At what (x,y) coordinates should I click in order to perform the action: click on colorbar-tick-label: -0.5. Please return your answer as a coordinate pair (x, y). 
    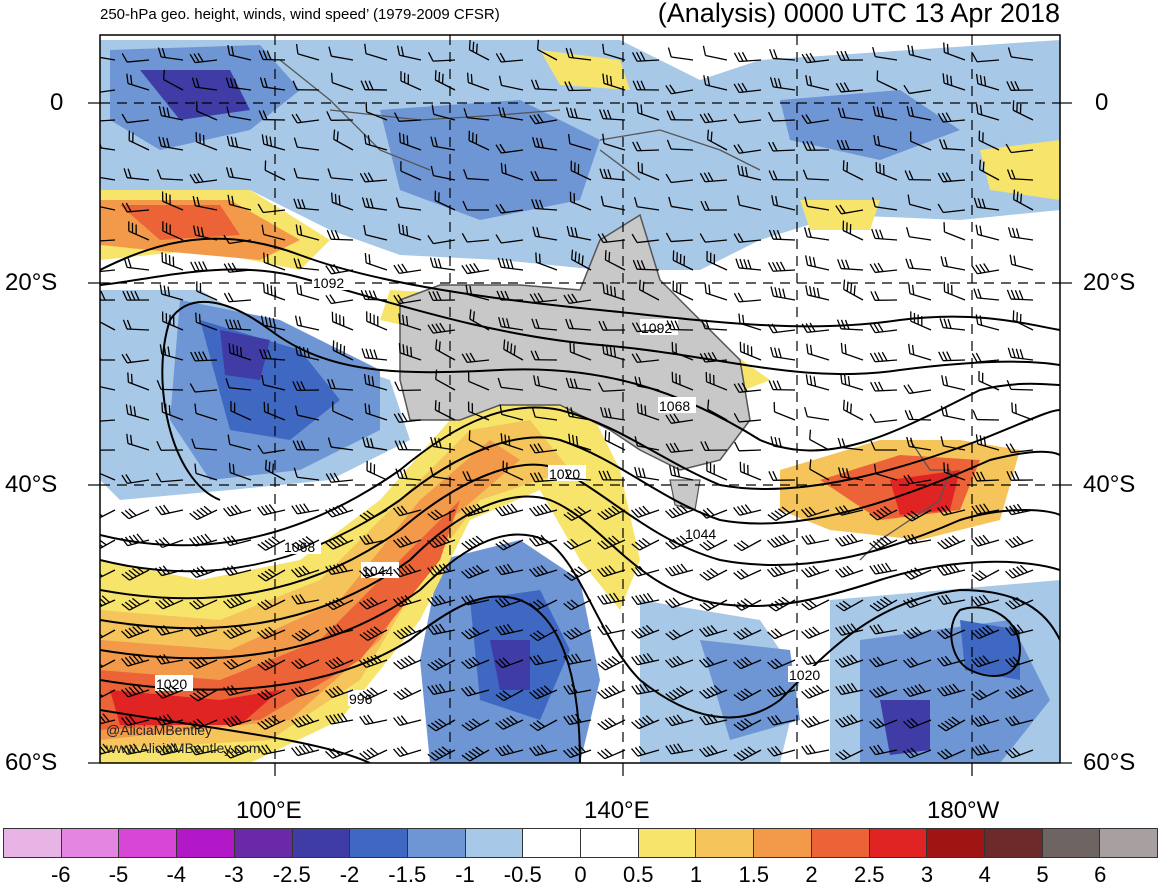
    Looking at the image, I should click on (523, 875).